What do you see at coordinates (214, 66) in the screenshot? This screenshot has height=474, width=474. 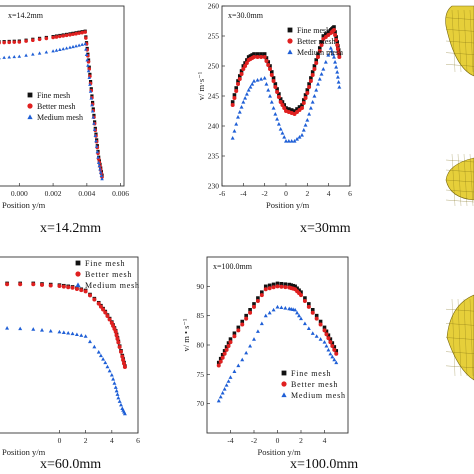 I see `y-tick-label: 250` at bounding box center [214, 66].